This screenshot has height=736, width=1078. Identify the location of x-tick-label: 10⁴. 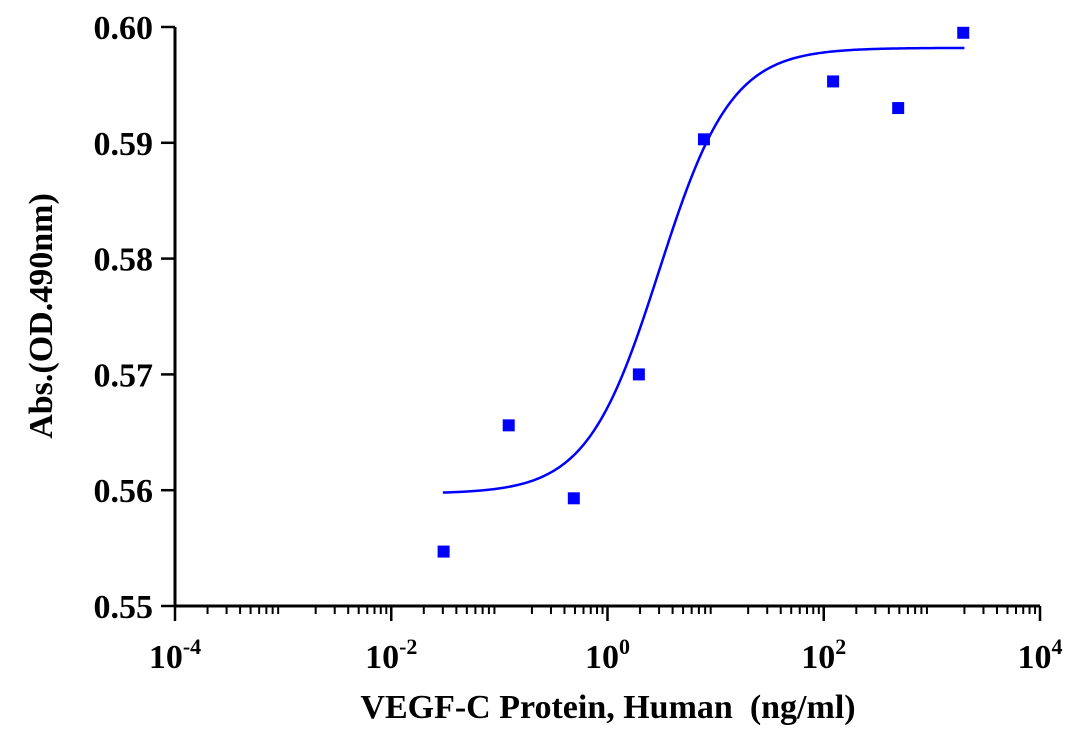
(1040, 655).